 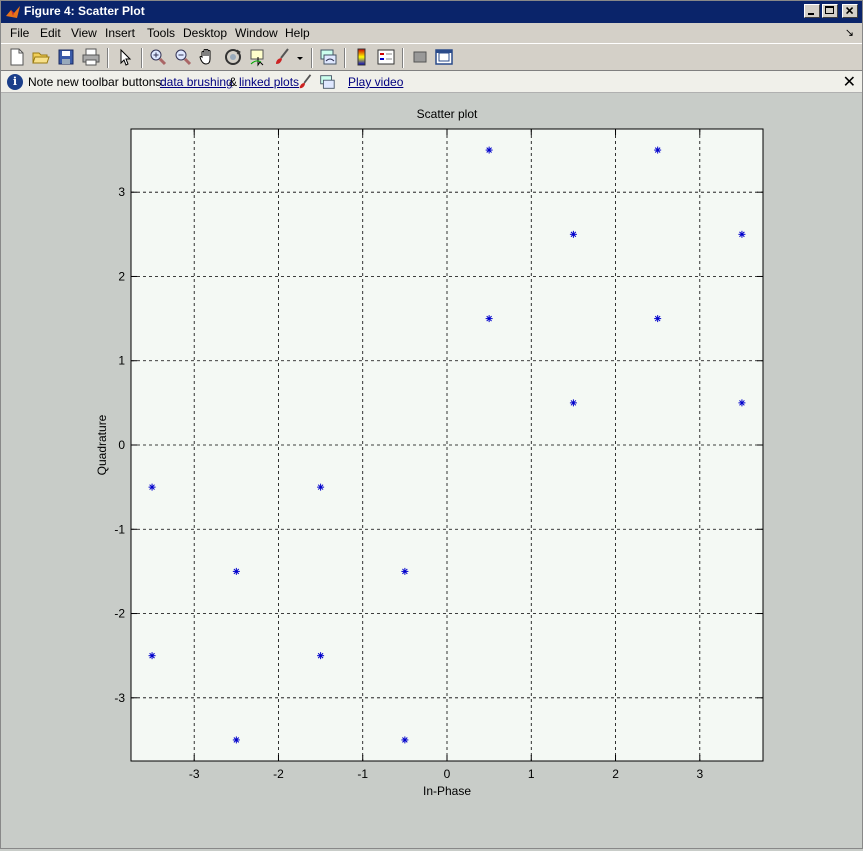 What do you see at coordinates (849, 82) in the screenshot?
I see `close-infobar-icon: ✕` at bounding box center [849, 82].